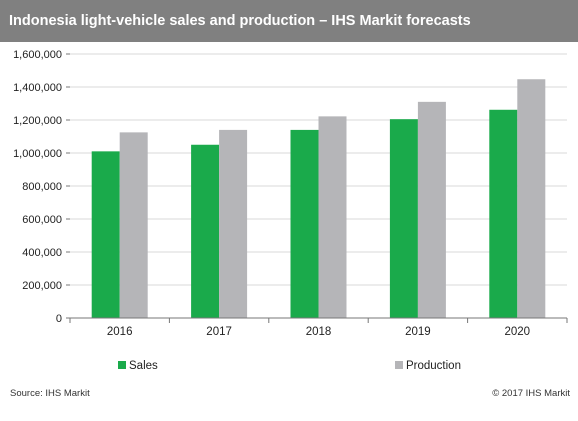  What do you see at coordinates (42, 286) in the screenshot?
I see `y-tick-label: 200,000` at bounding box center [42, 286].